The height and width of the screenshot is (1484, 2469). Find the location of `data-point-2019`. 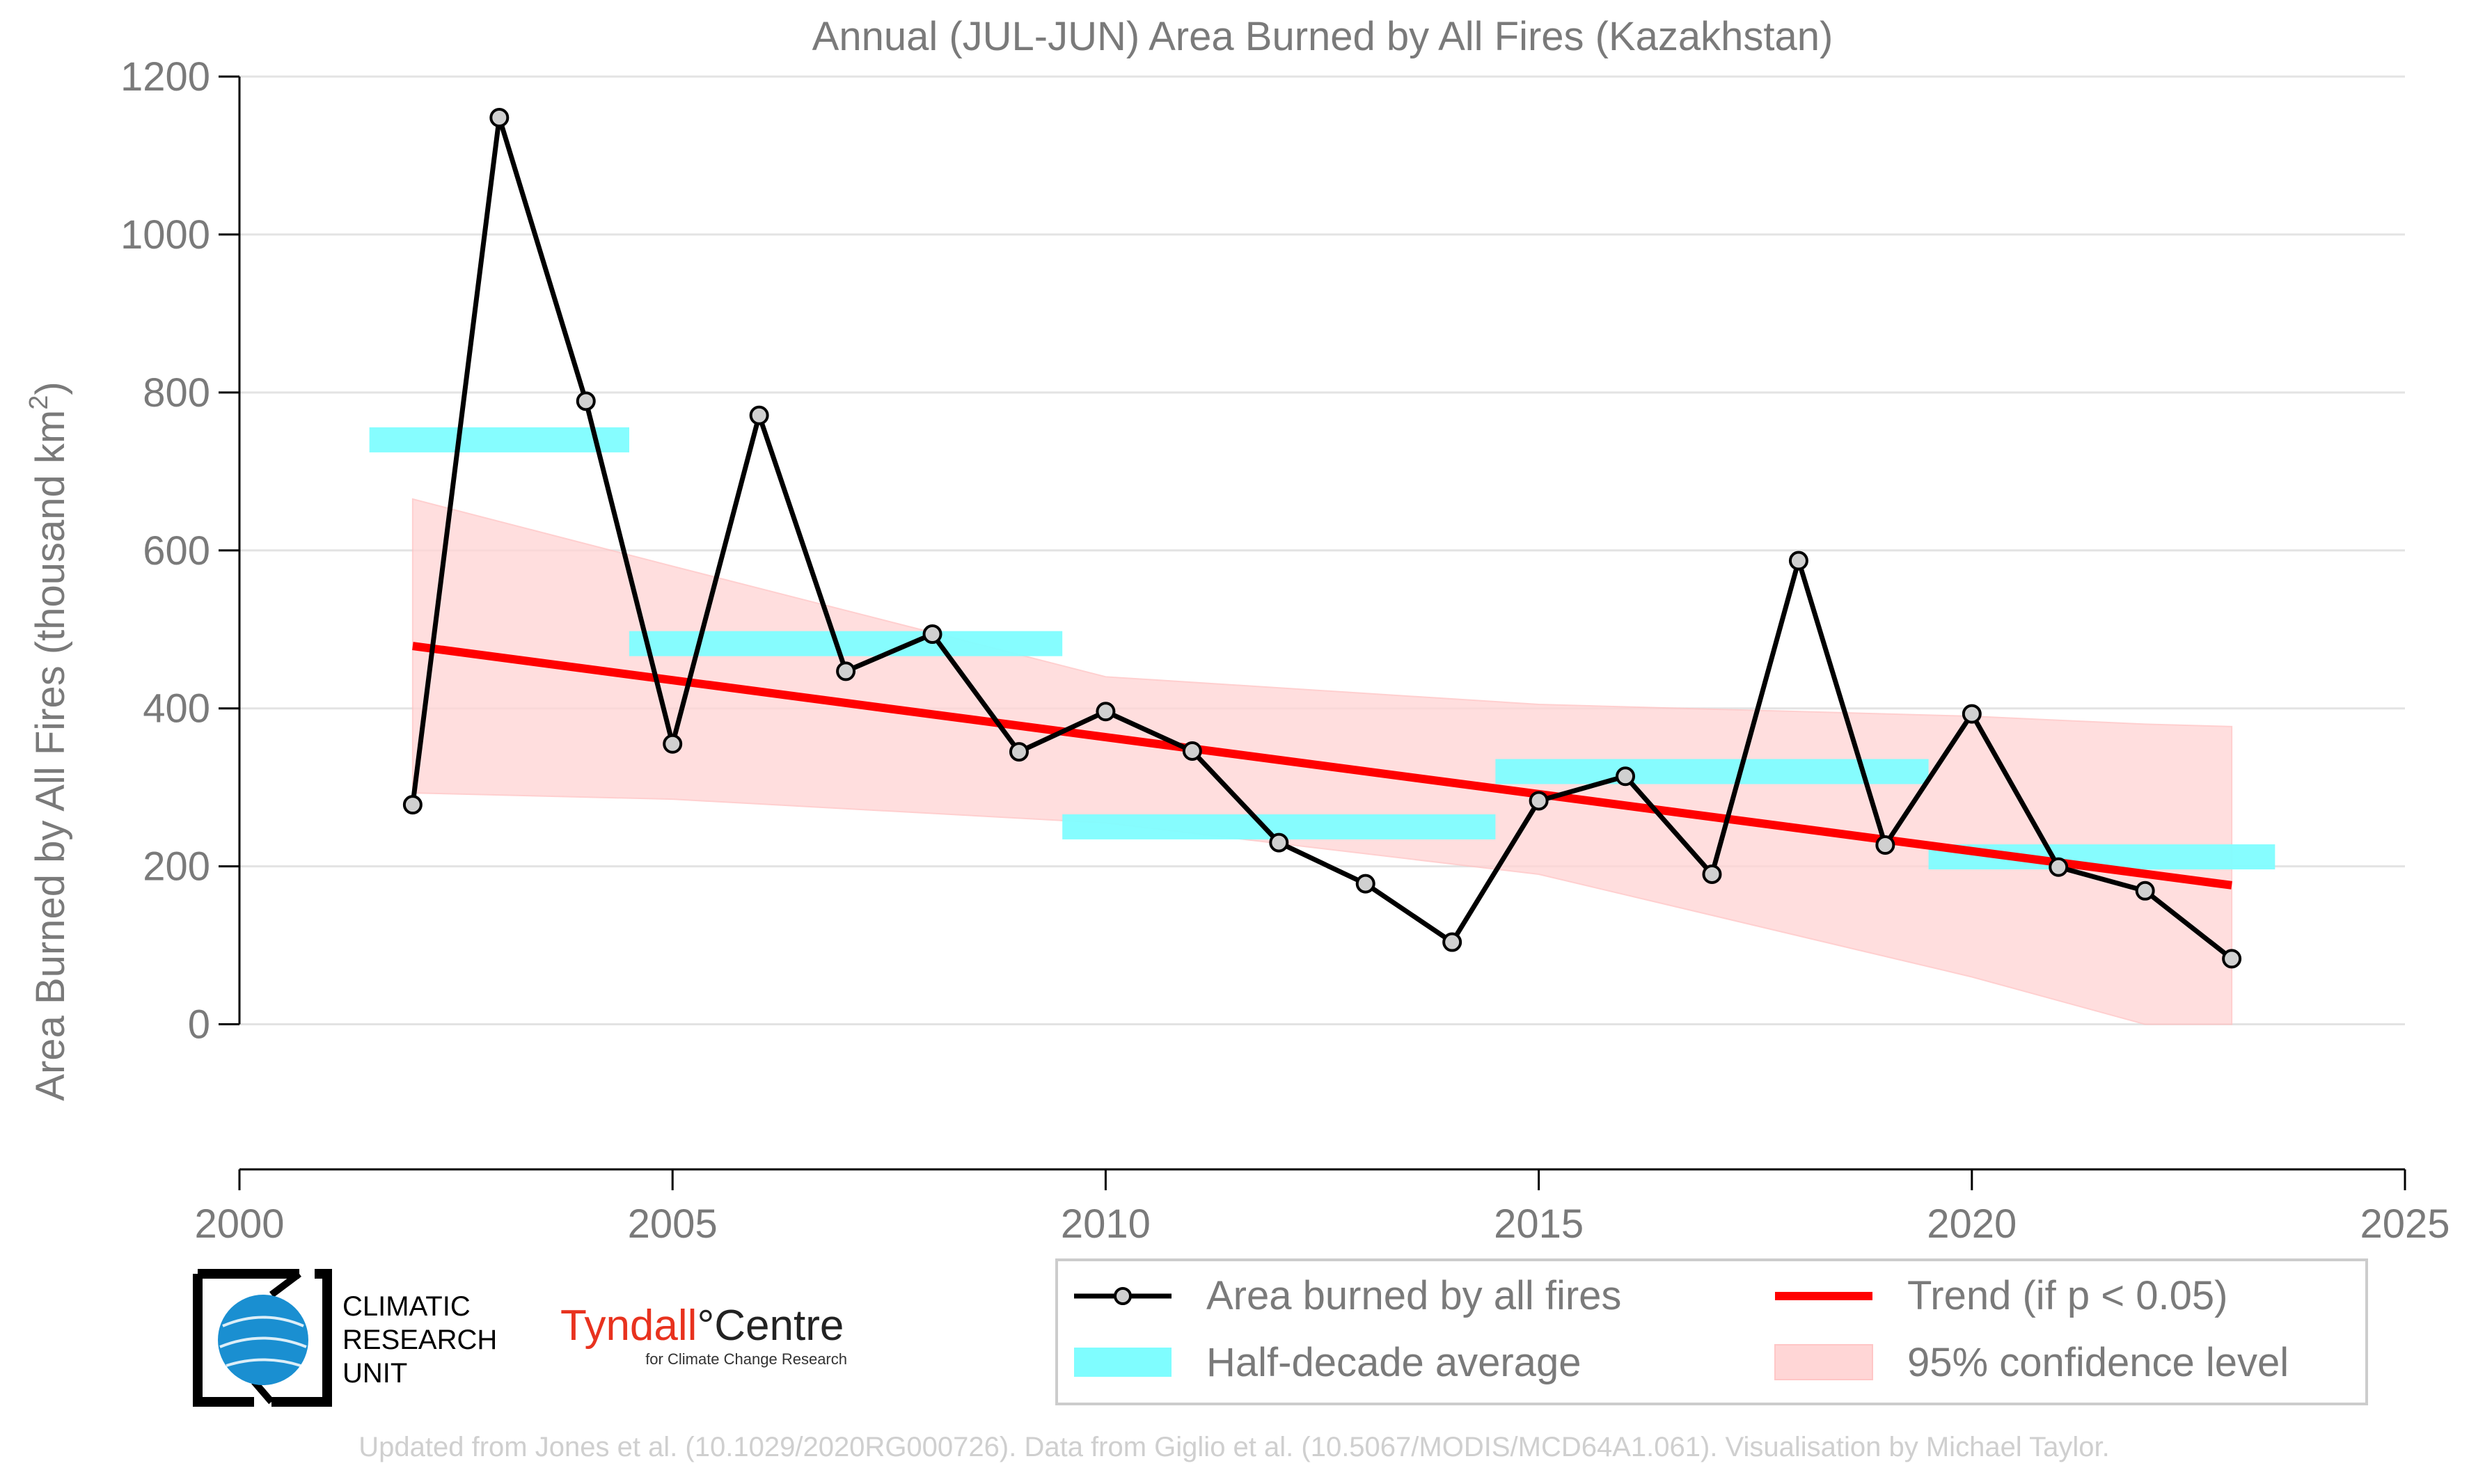

data-point-2019 is located at coordinates (1885, 845).